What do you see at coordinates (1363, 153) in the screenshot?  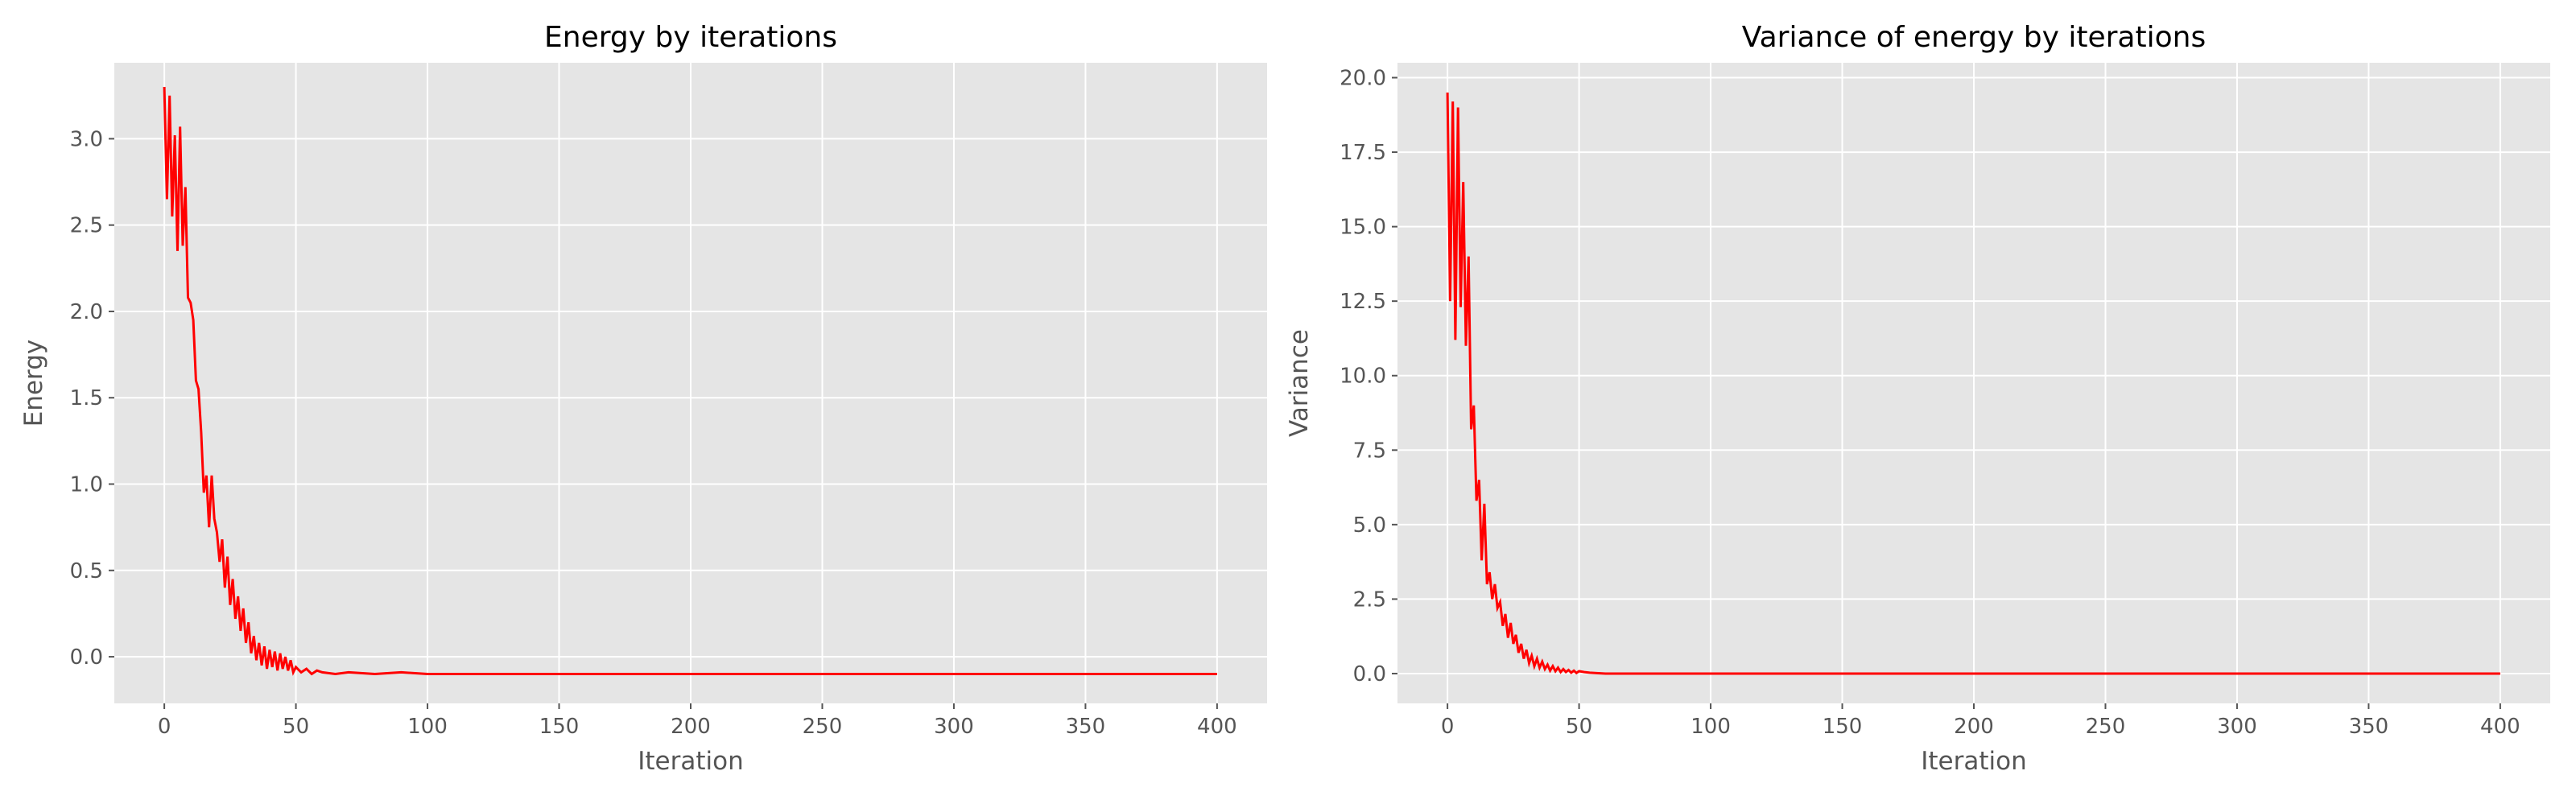 I see `variance-y-tick-label: 17.5` at bounding box center [1363, 153].